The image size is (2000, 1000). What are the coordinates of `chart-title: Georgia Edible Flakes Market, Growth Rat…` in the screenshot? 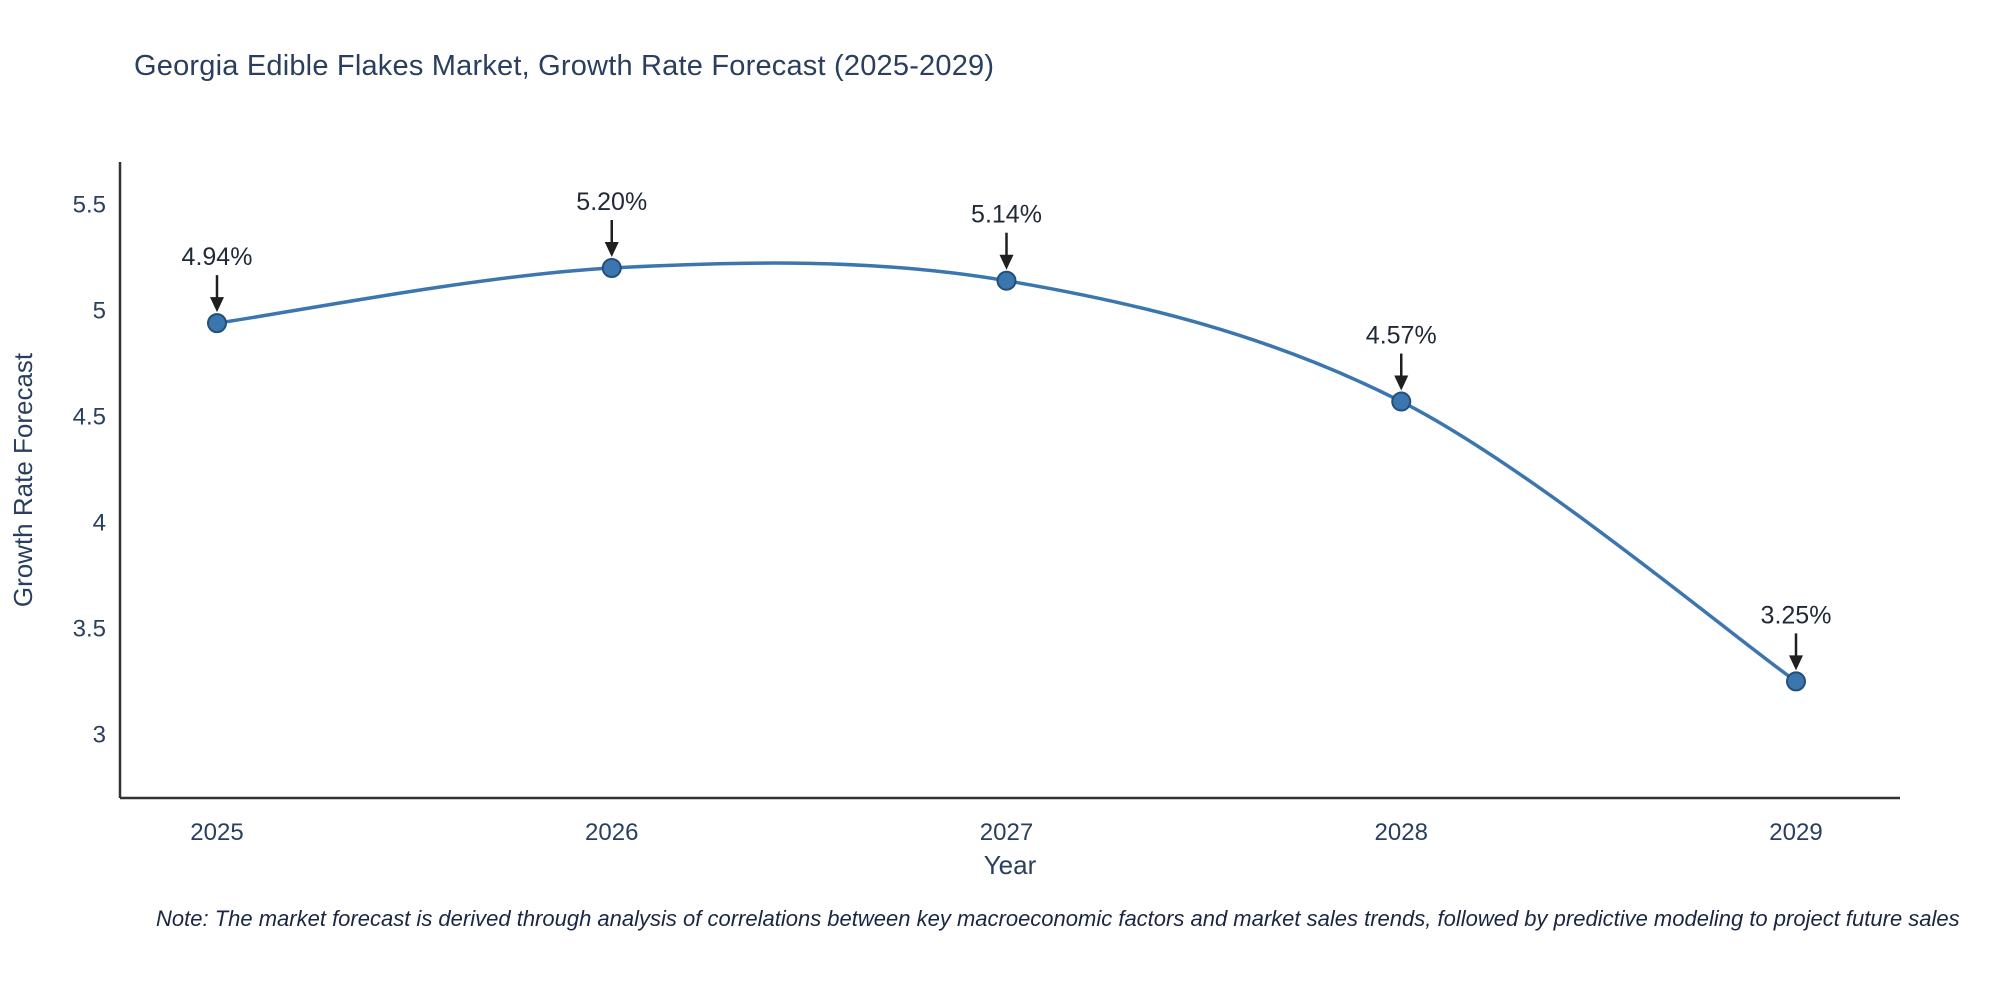 It's located at (564, 66).